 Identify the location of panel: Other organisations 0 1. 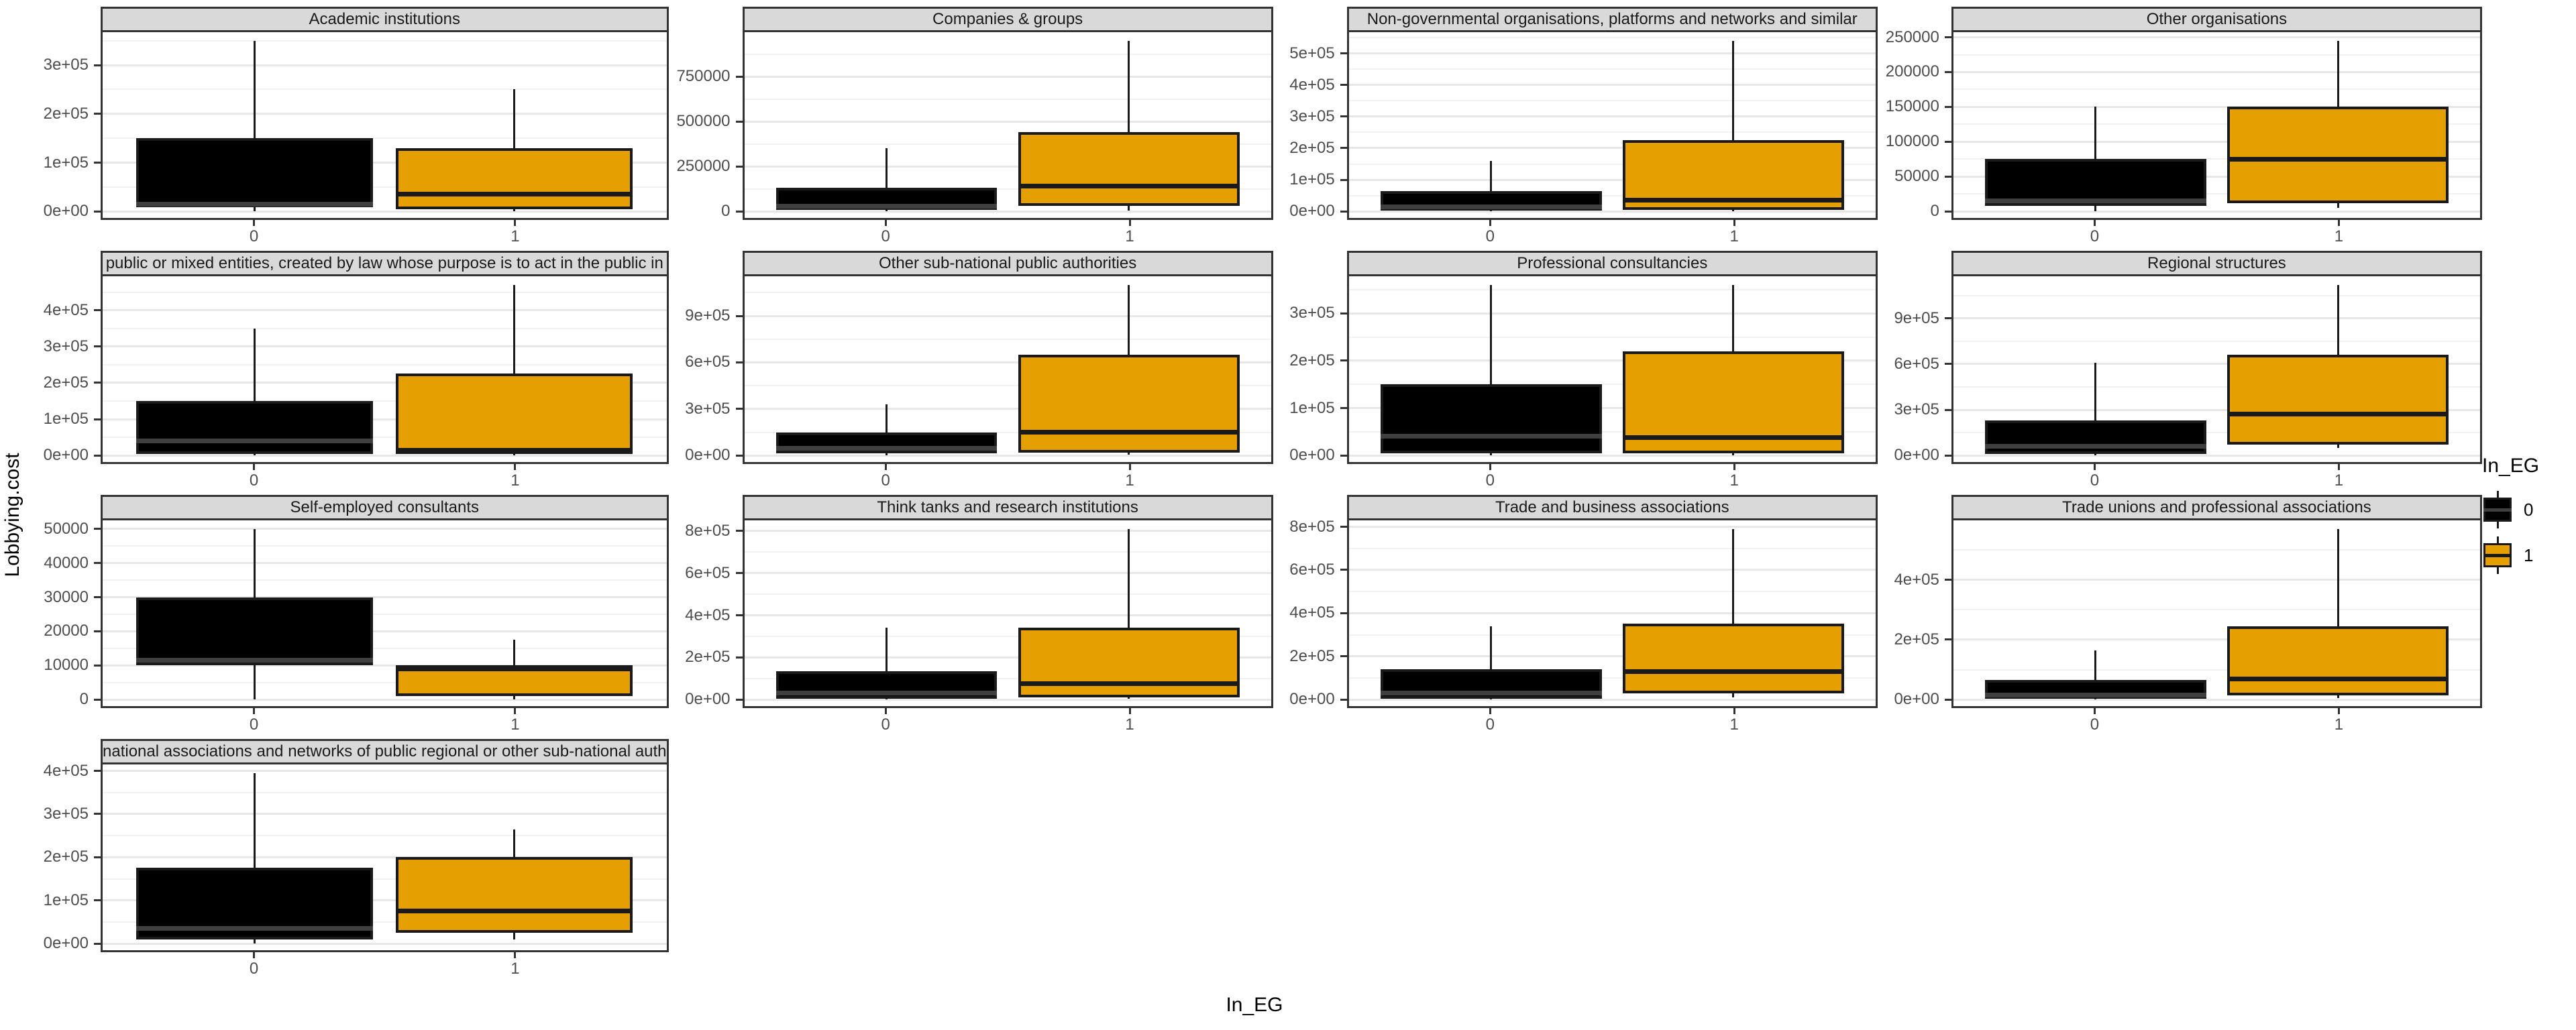
(2216, 126).